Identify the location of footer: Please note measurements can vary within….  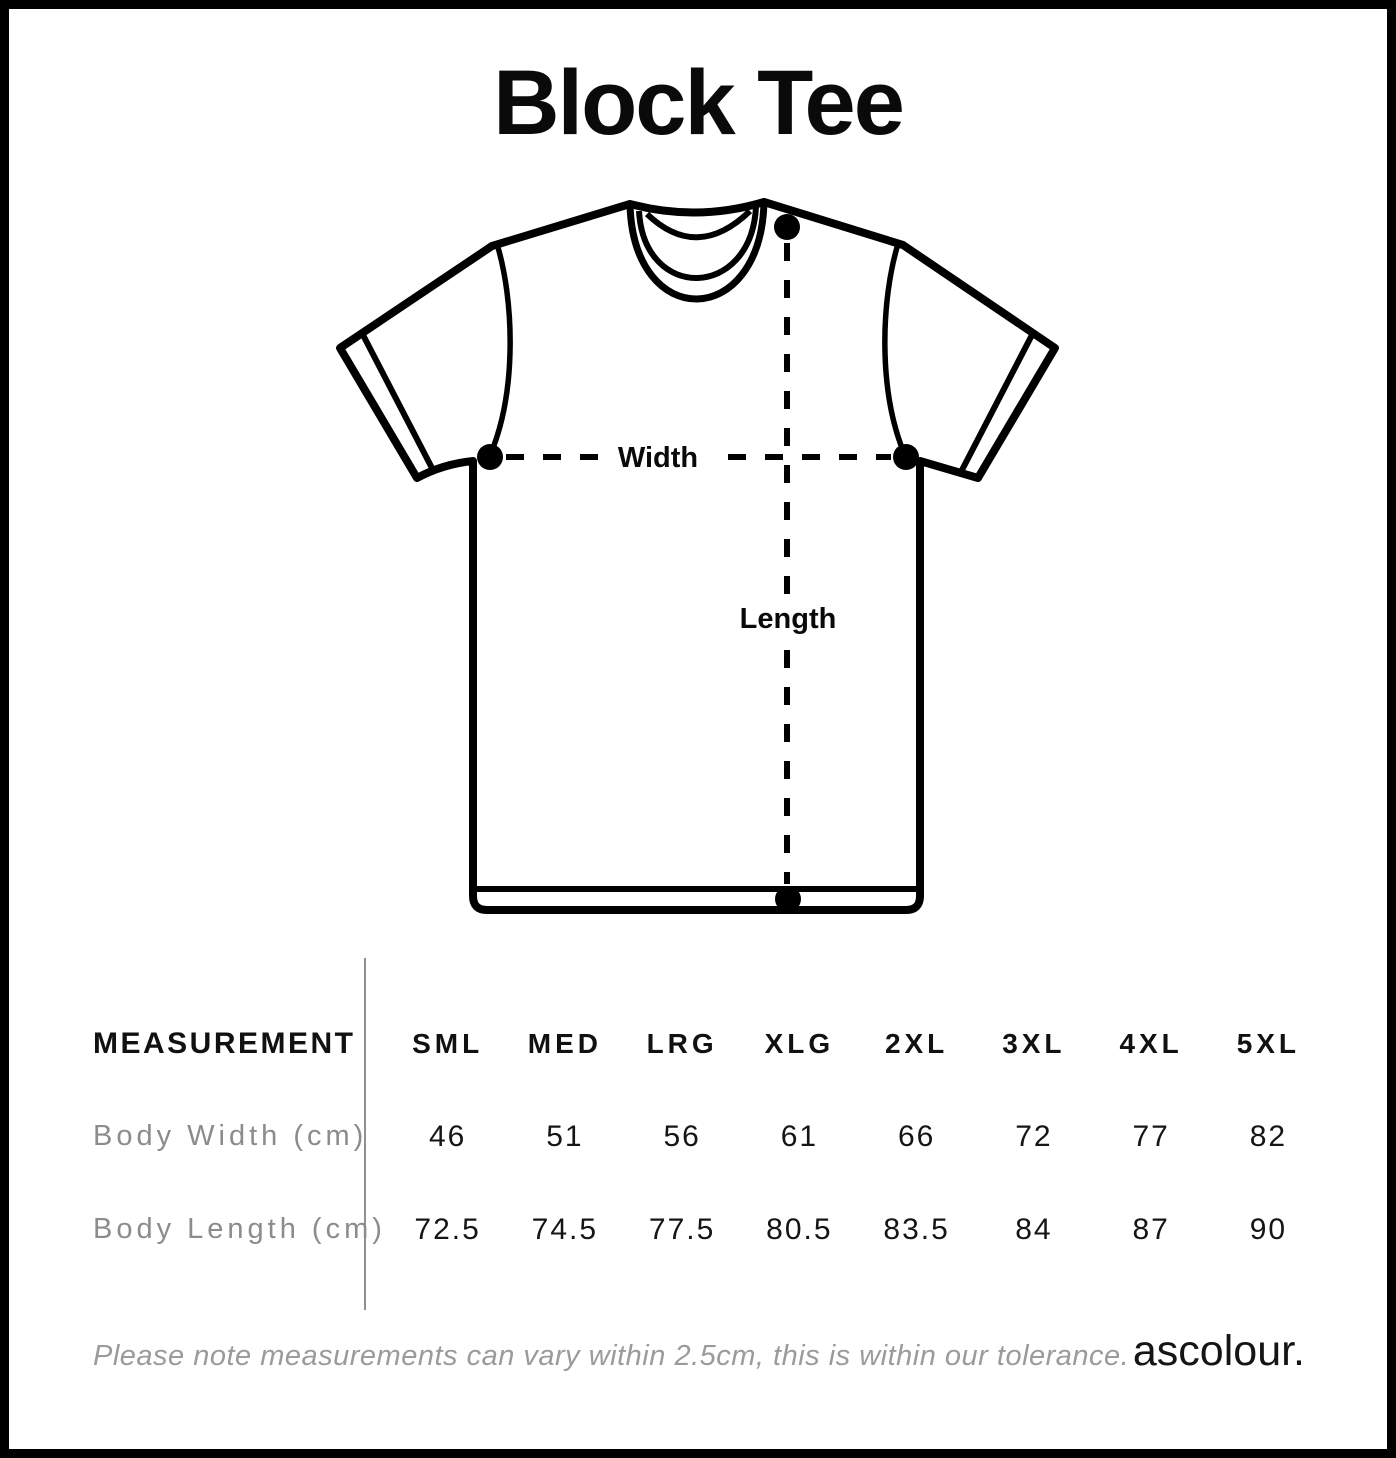
(699, 1351).